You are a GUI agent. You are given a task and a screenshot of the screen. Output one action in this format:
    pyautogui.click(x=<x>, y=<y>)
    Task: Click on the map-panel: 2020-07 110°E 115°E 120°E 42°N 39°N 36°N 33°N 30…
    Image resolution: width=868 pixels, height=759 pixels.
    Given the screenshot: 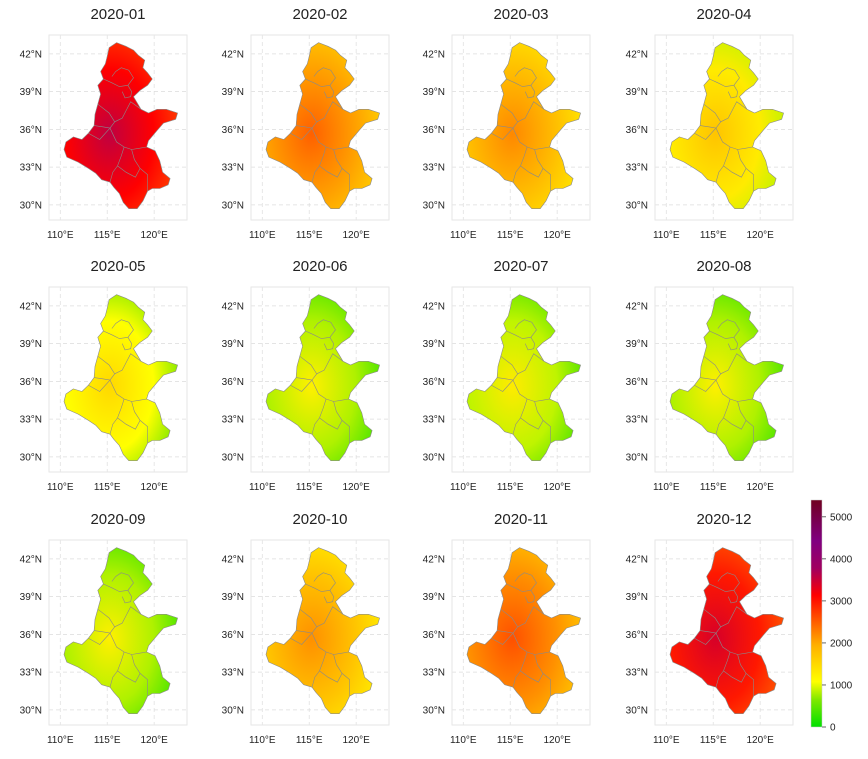 What is the action you would take?
    pyautogui.click(x=507, y=375)
    